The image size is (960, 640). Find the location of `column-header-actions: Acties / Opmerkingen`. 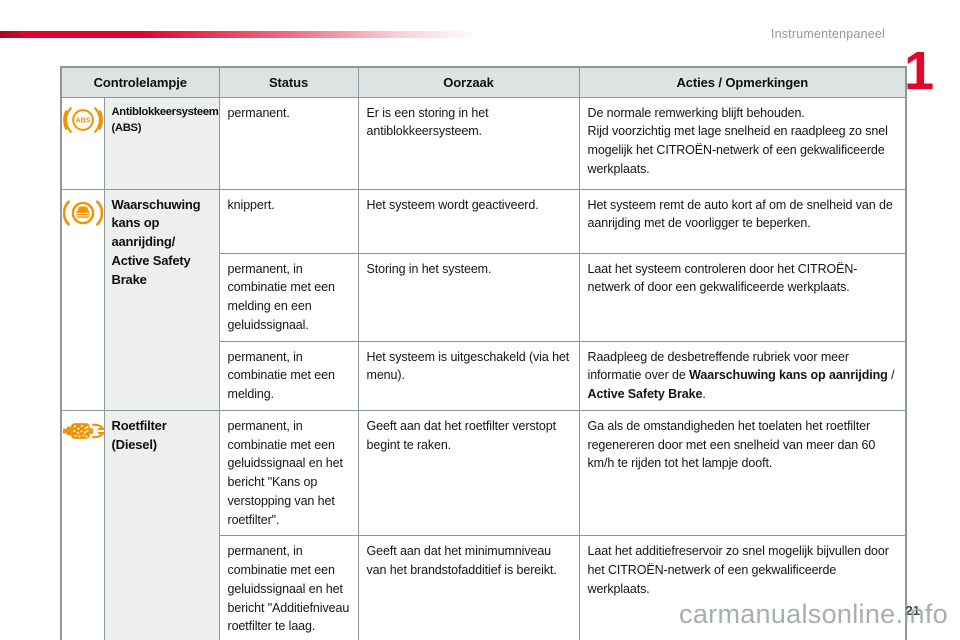

column-header-actions: Acties / Opmerkingen is located at coordinates (742, 82).